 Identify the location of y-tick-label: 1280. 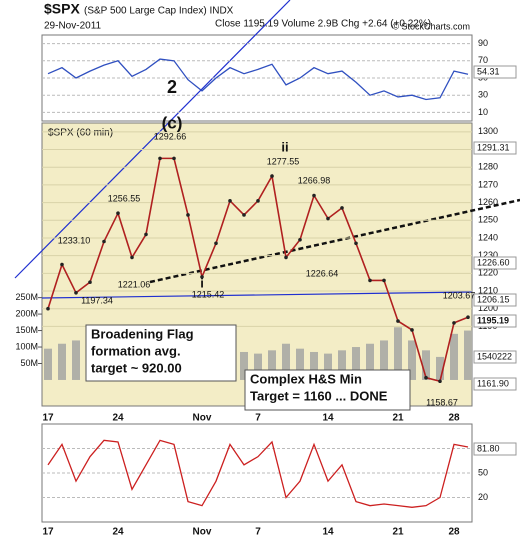
(488, 167).